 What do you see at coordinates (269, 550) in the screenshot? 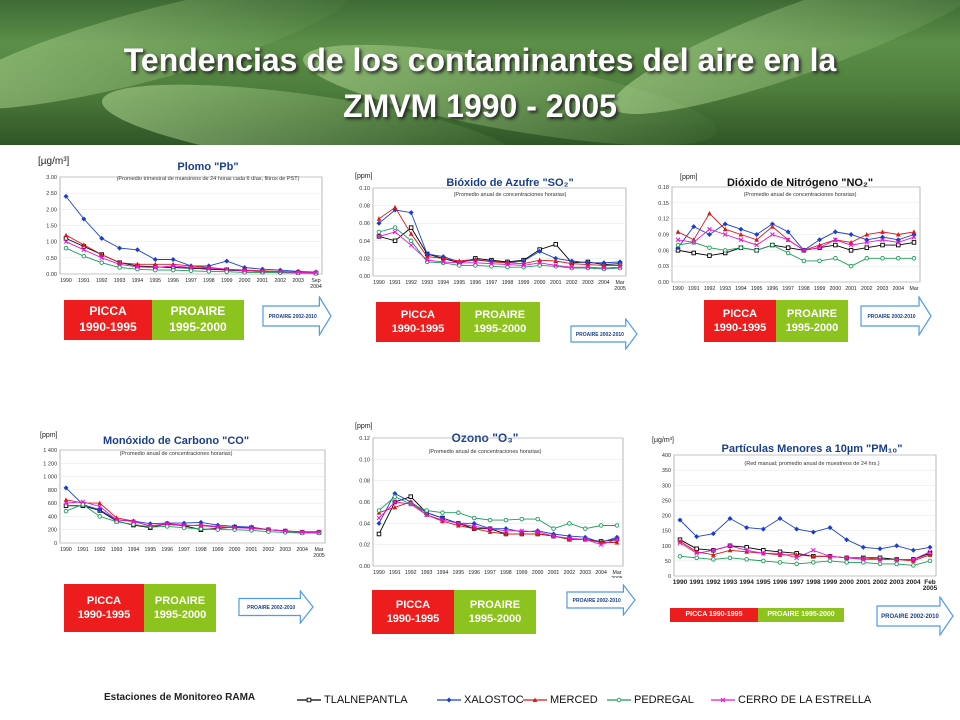
I see `x-tick-label: 2002` at bounding box center [269, 550].